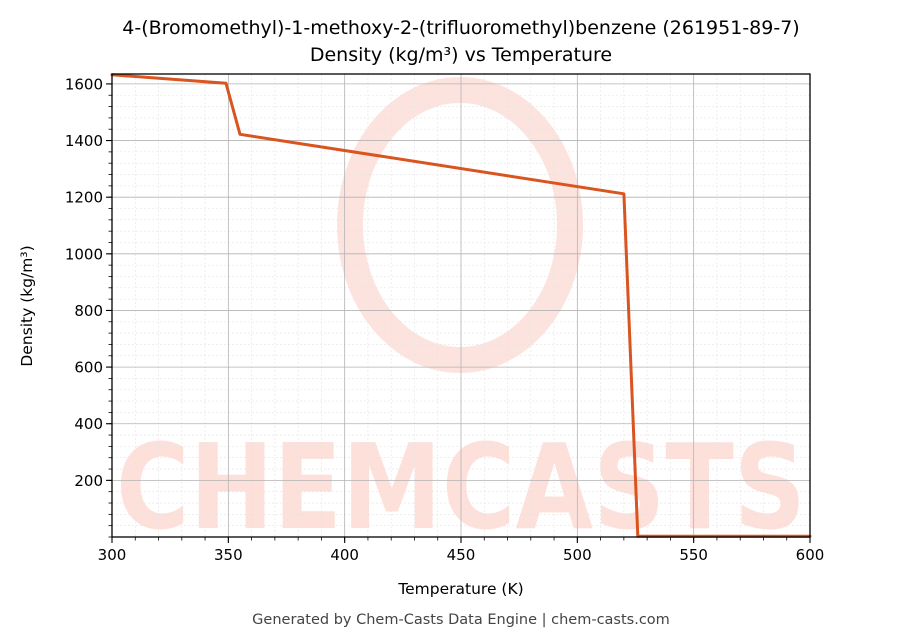 The height and width of the screenshot is (644, 922). I want to click on x-tick-label: 400, so click(344, 555).